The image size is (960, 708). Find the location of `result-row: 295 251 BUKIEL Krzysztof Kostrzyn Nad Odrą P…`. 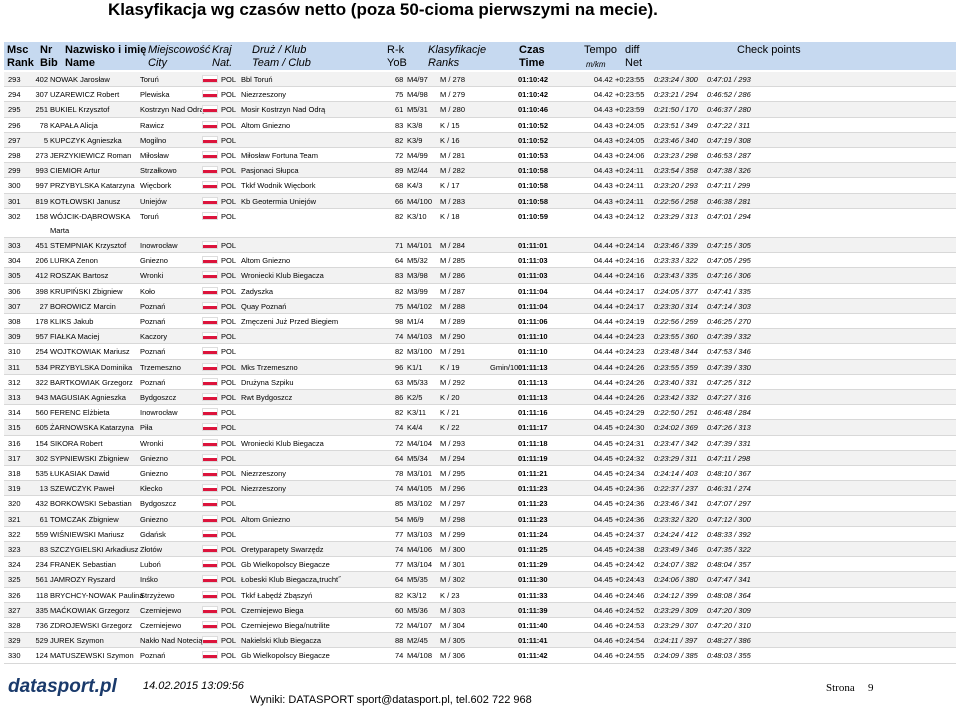

result-row: 295 251 BUKIEL Krzysztof Kostrzyn Nad Odrą P… is located at coordinates (480, 110).